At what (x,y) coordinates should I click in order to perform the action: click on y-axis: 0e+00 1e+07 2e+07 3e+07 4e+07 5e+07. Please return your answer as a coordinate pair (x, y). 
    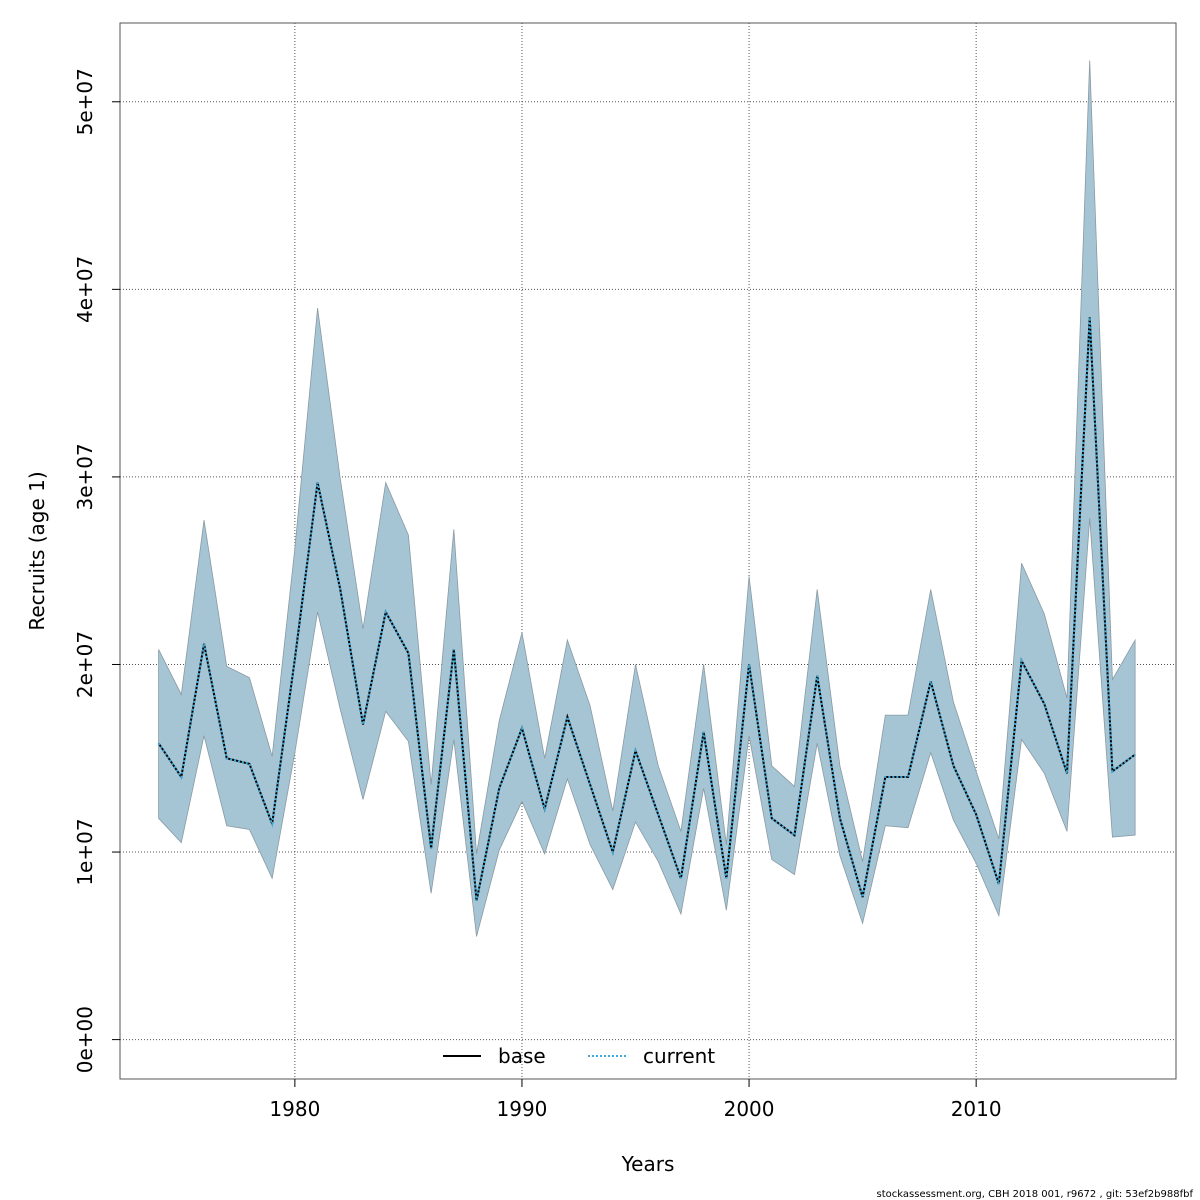
    Looking at the image, I should click on (96, 570).